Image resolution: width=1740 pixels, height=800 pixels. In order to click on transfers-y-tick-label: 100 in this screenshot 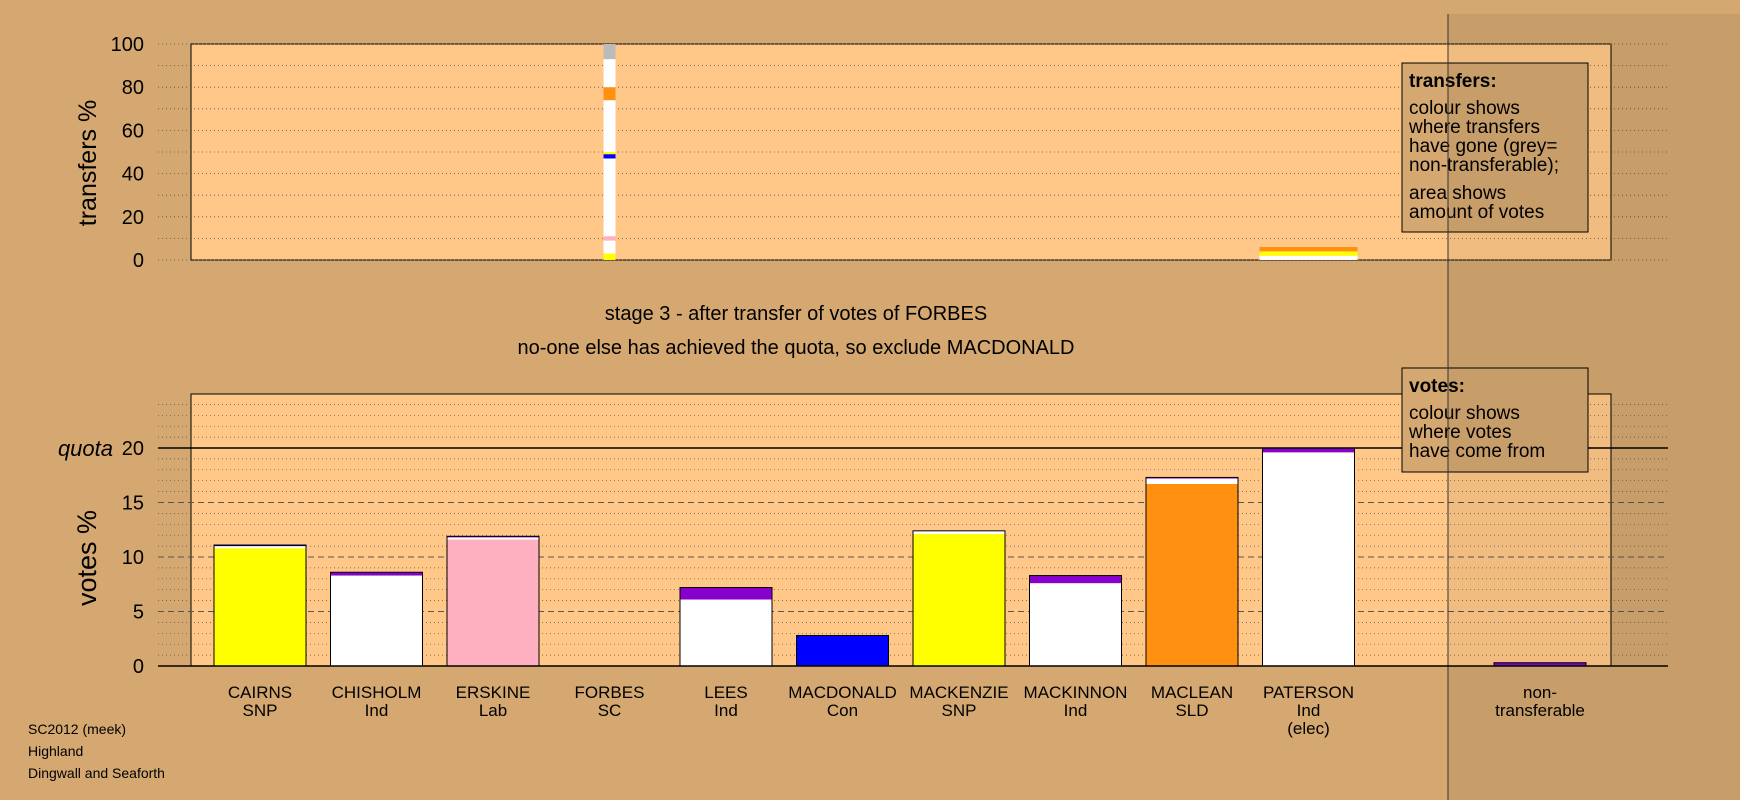, I will do `click(127, 45)`.